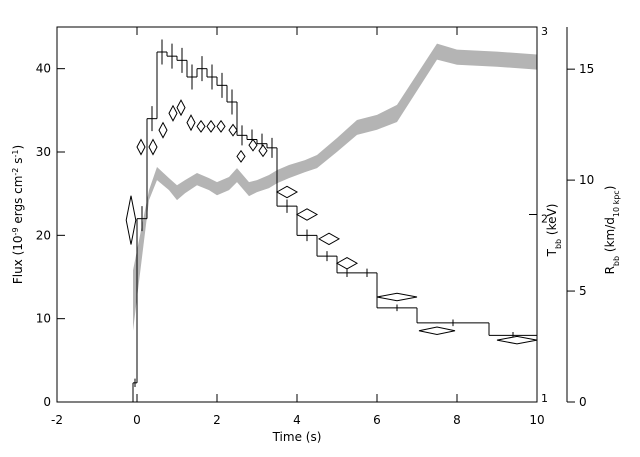 The height and width of the screenshot is (457, 640). I want to click on x-tick-label: 10, so click(536, 420).